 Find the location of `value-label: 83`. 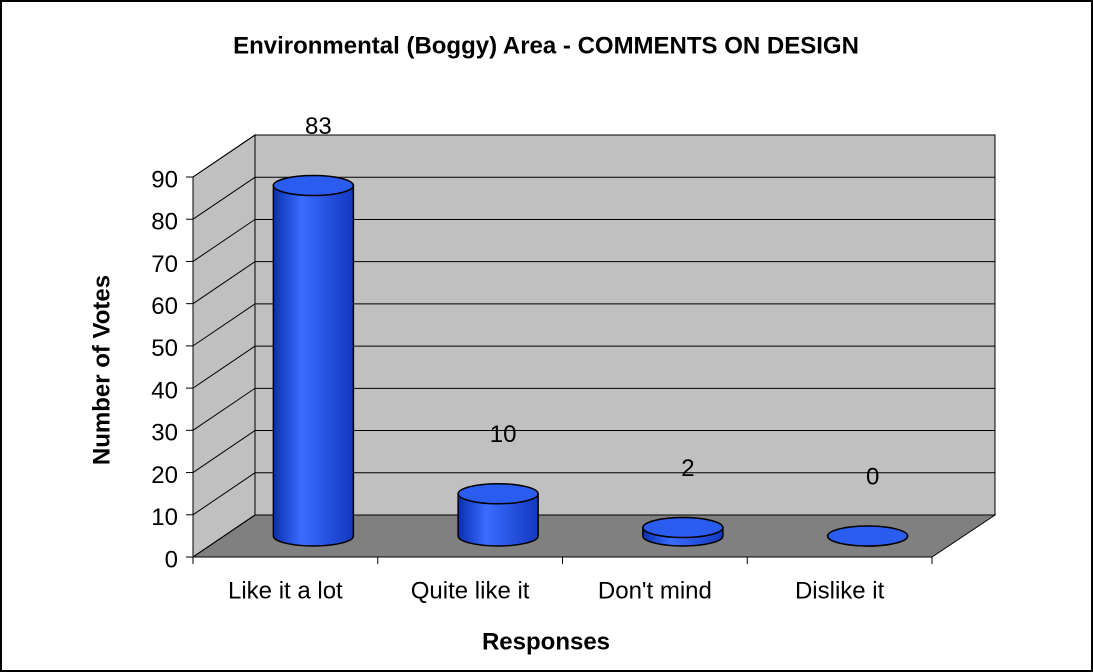

value-label: 83 is located at coordinates (318, 126).